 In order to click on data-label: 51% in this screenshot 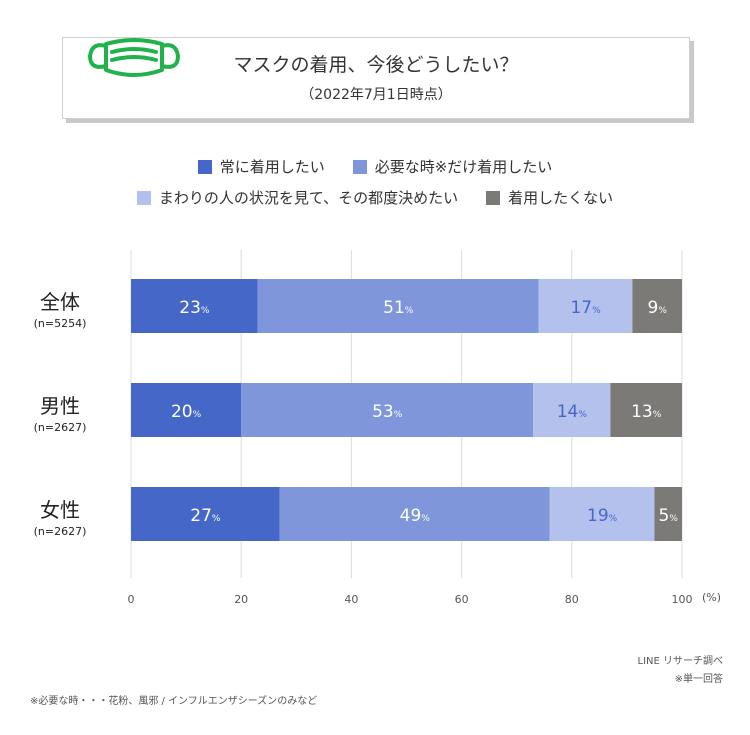, I will do `click(398, 308)`.